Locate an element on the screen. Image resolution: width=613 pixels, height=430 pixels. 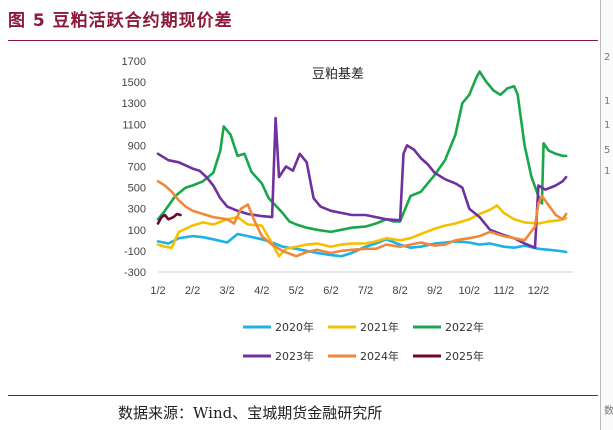
x-tick-label: 12/2 is located at coordinates (538, 291).